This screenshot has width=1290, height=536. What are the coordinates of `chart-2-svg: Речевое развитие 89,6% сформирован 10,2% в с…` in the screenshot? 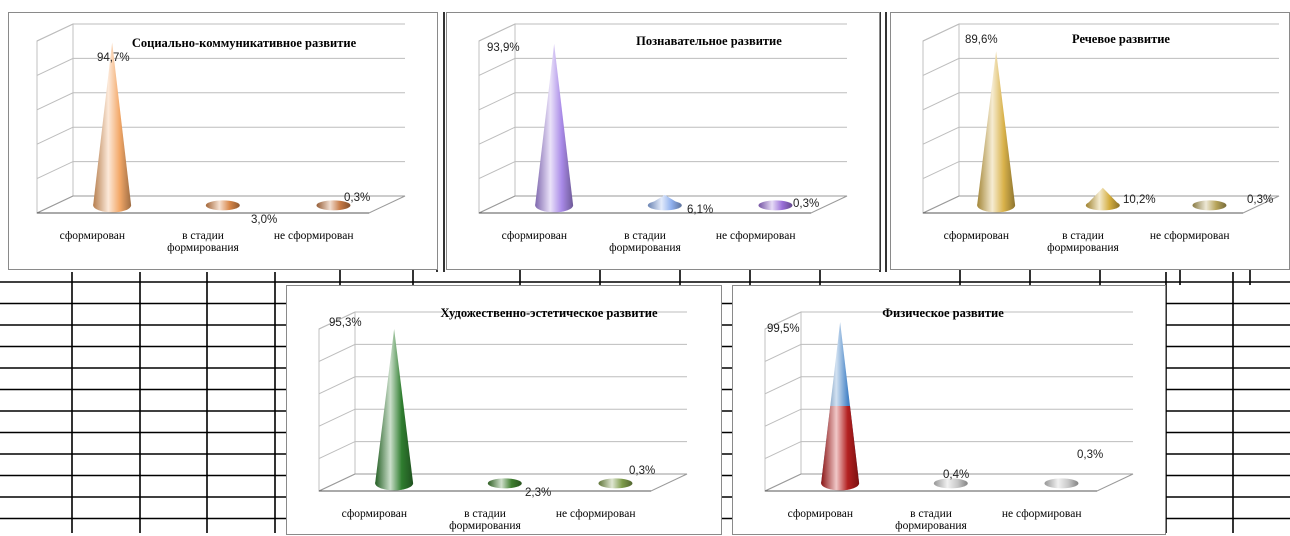 It's located at (1101, 138).